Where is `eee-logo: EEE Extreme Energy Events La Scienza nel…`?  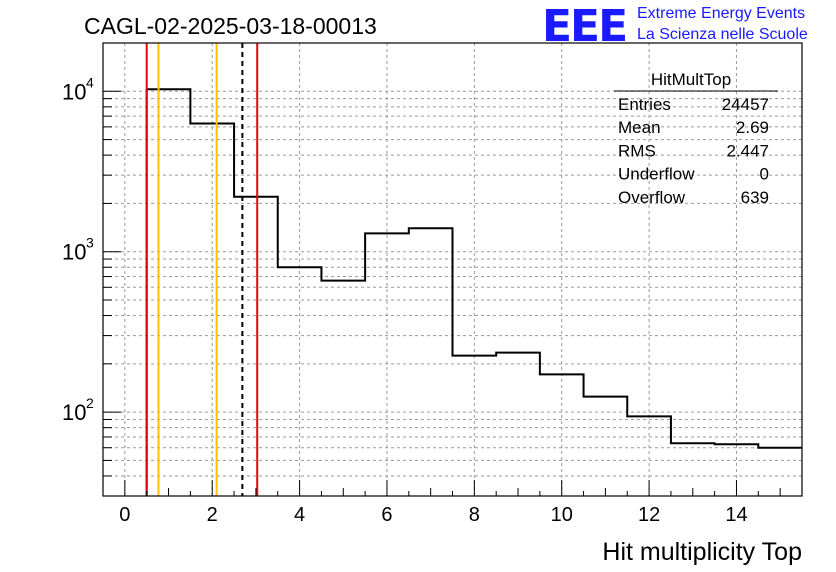
eee-logo: EEE Extreme Energy Events La Scienza nel… is located at coordinates (675, 26).